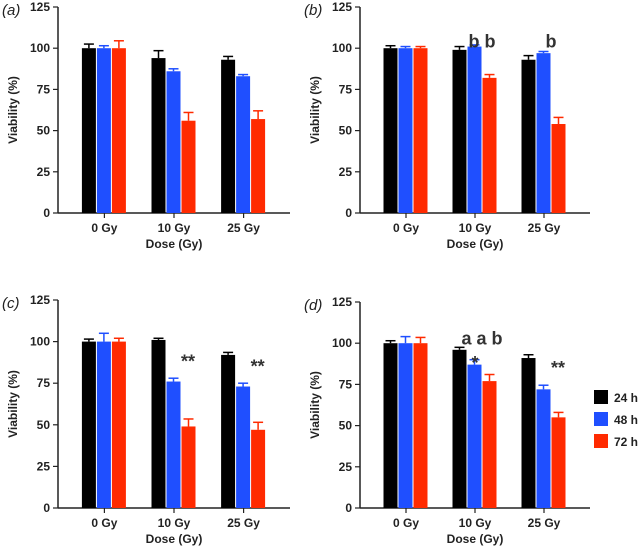  I want to click on significance-annotation: b, so click(551, 42).